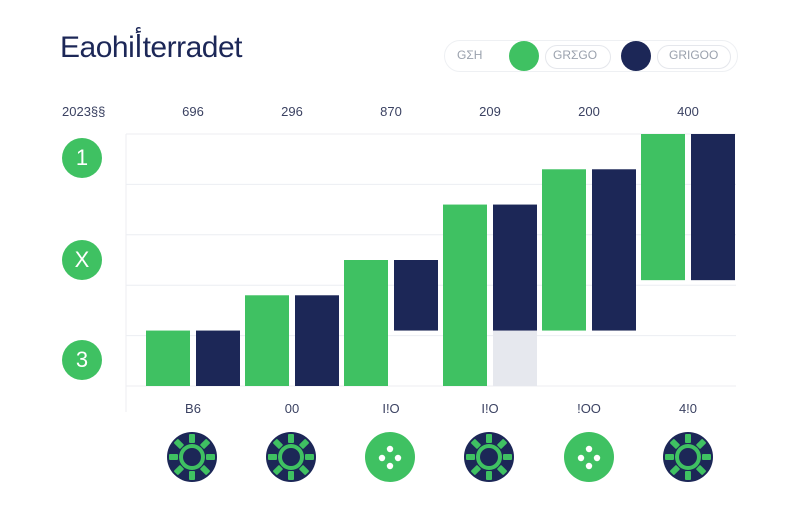 The width and height of the screenshot is (800, 520). What do you see at coordinates (151, 47) in the screenshot?
I see `chart-title: Eaohiأterradet` at bounding box center [151, 47].